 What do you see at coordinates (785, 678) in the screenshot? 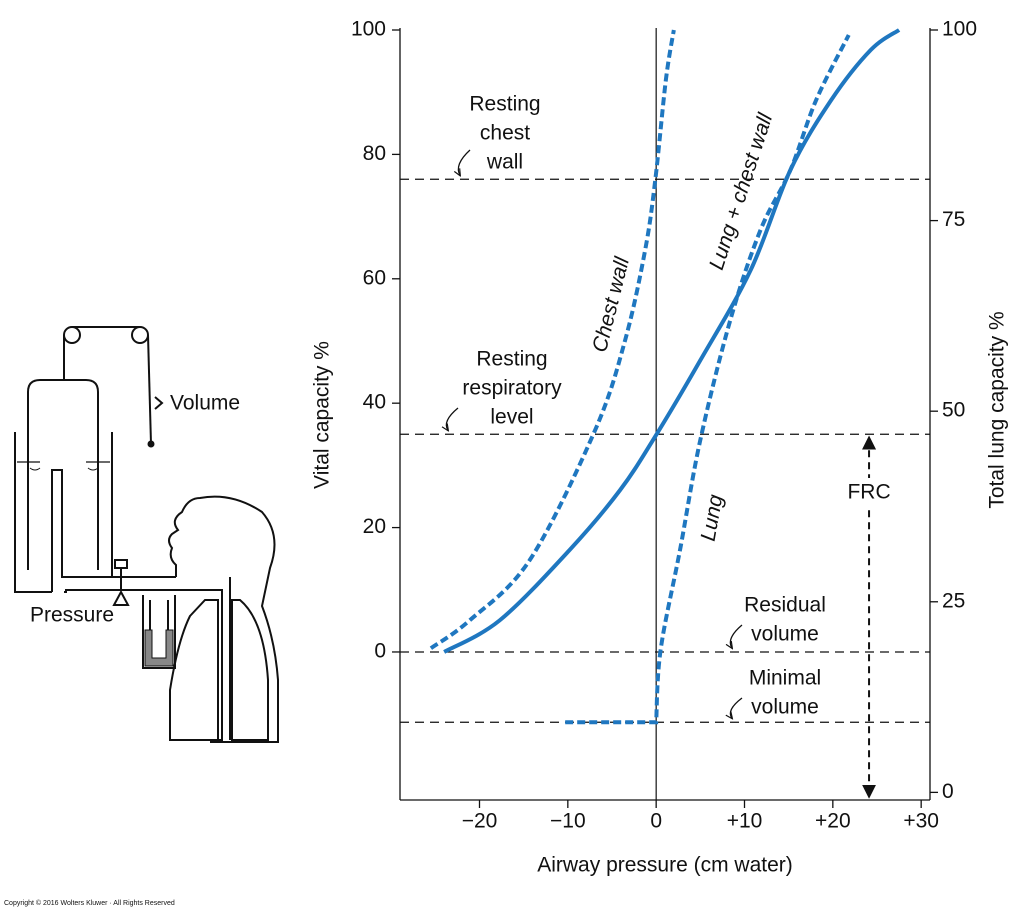
I see `reference-label: Minimal` at bounding box center [785, 678].